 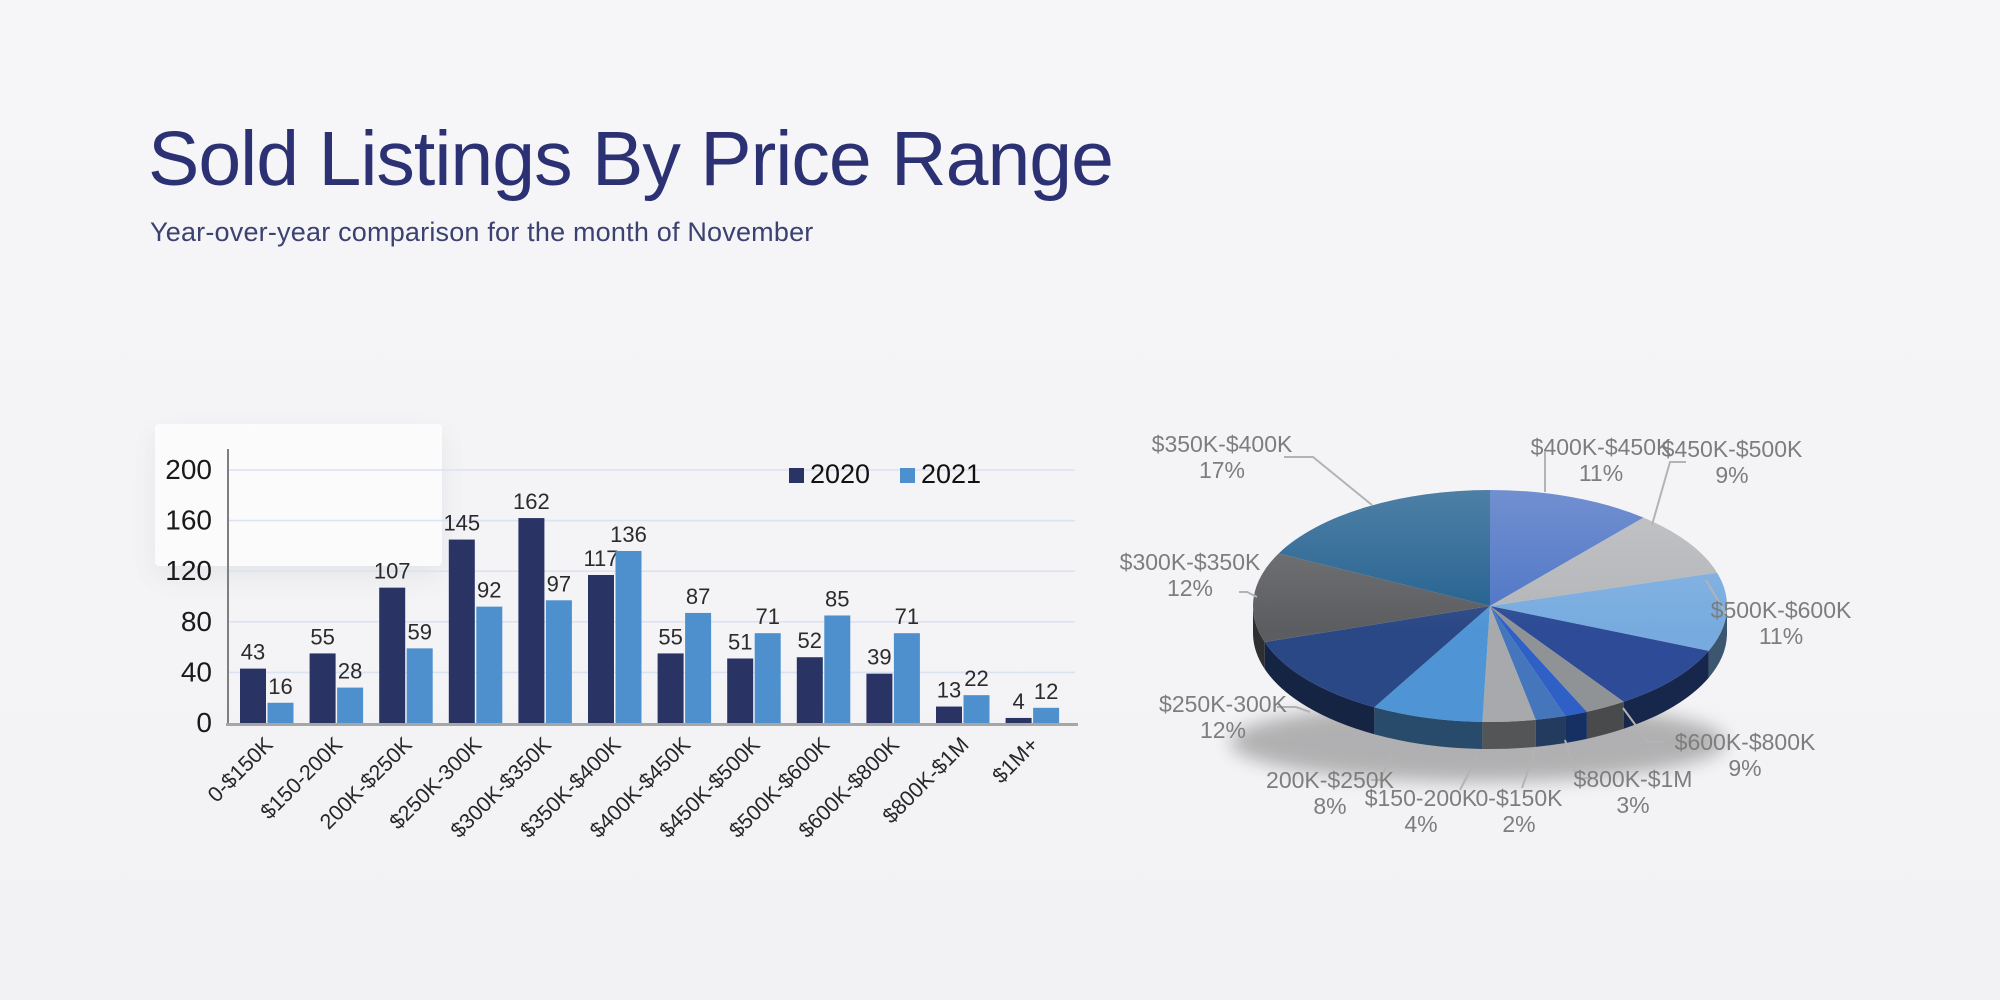 I want to click on pie-slice-label: $450K-$500K, so click(x=1732, y=449).